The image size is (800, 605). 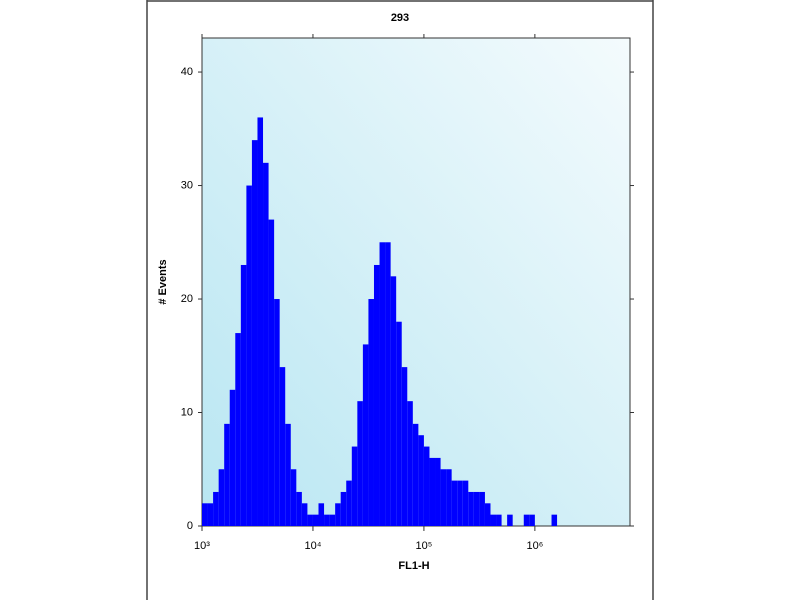 What do you see at coordinates (190, 526) in the screenshot?
I see `y-tick-label: 0` at bounding box center [190, 526].